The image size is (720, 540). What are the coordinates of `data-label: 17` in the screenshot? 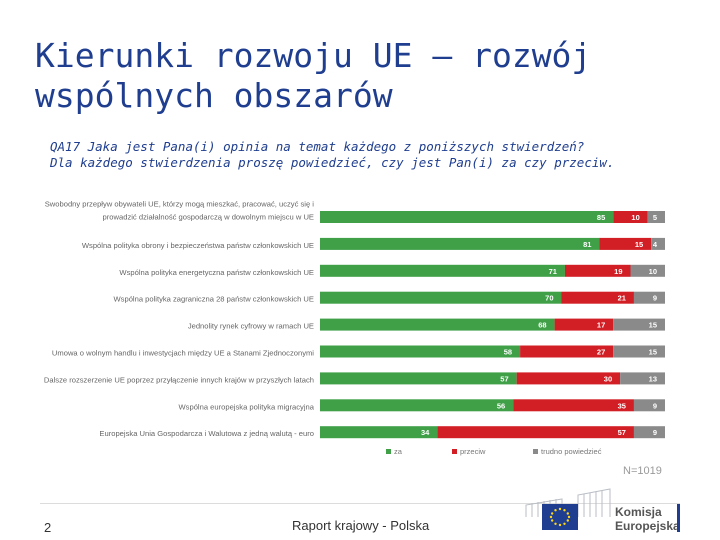 It's located at (601, 325).